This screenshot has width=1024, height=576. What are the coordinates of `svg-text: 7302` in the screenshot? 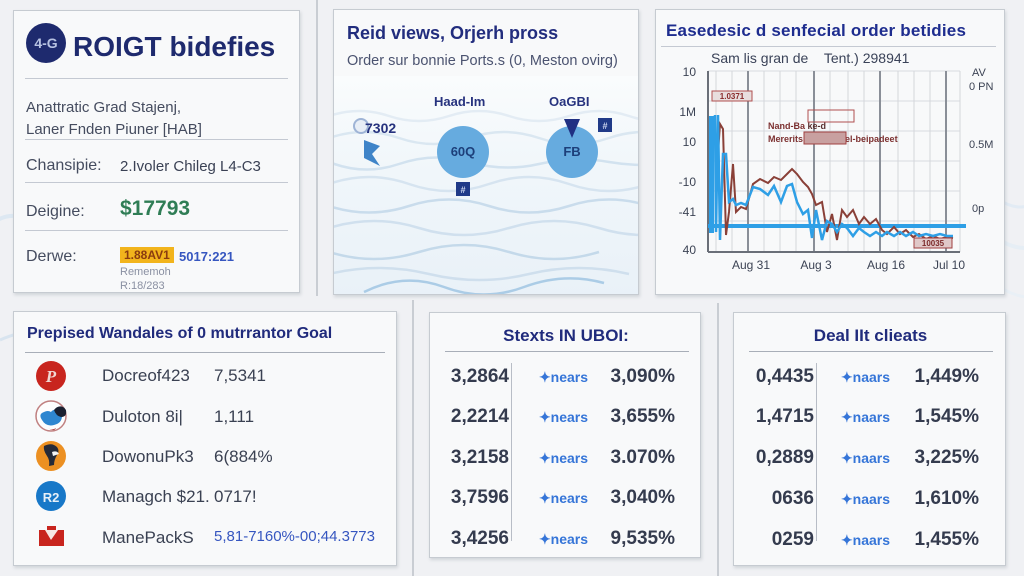 It's located at (380, 128).